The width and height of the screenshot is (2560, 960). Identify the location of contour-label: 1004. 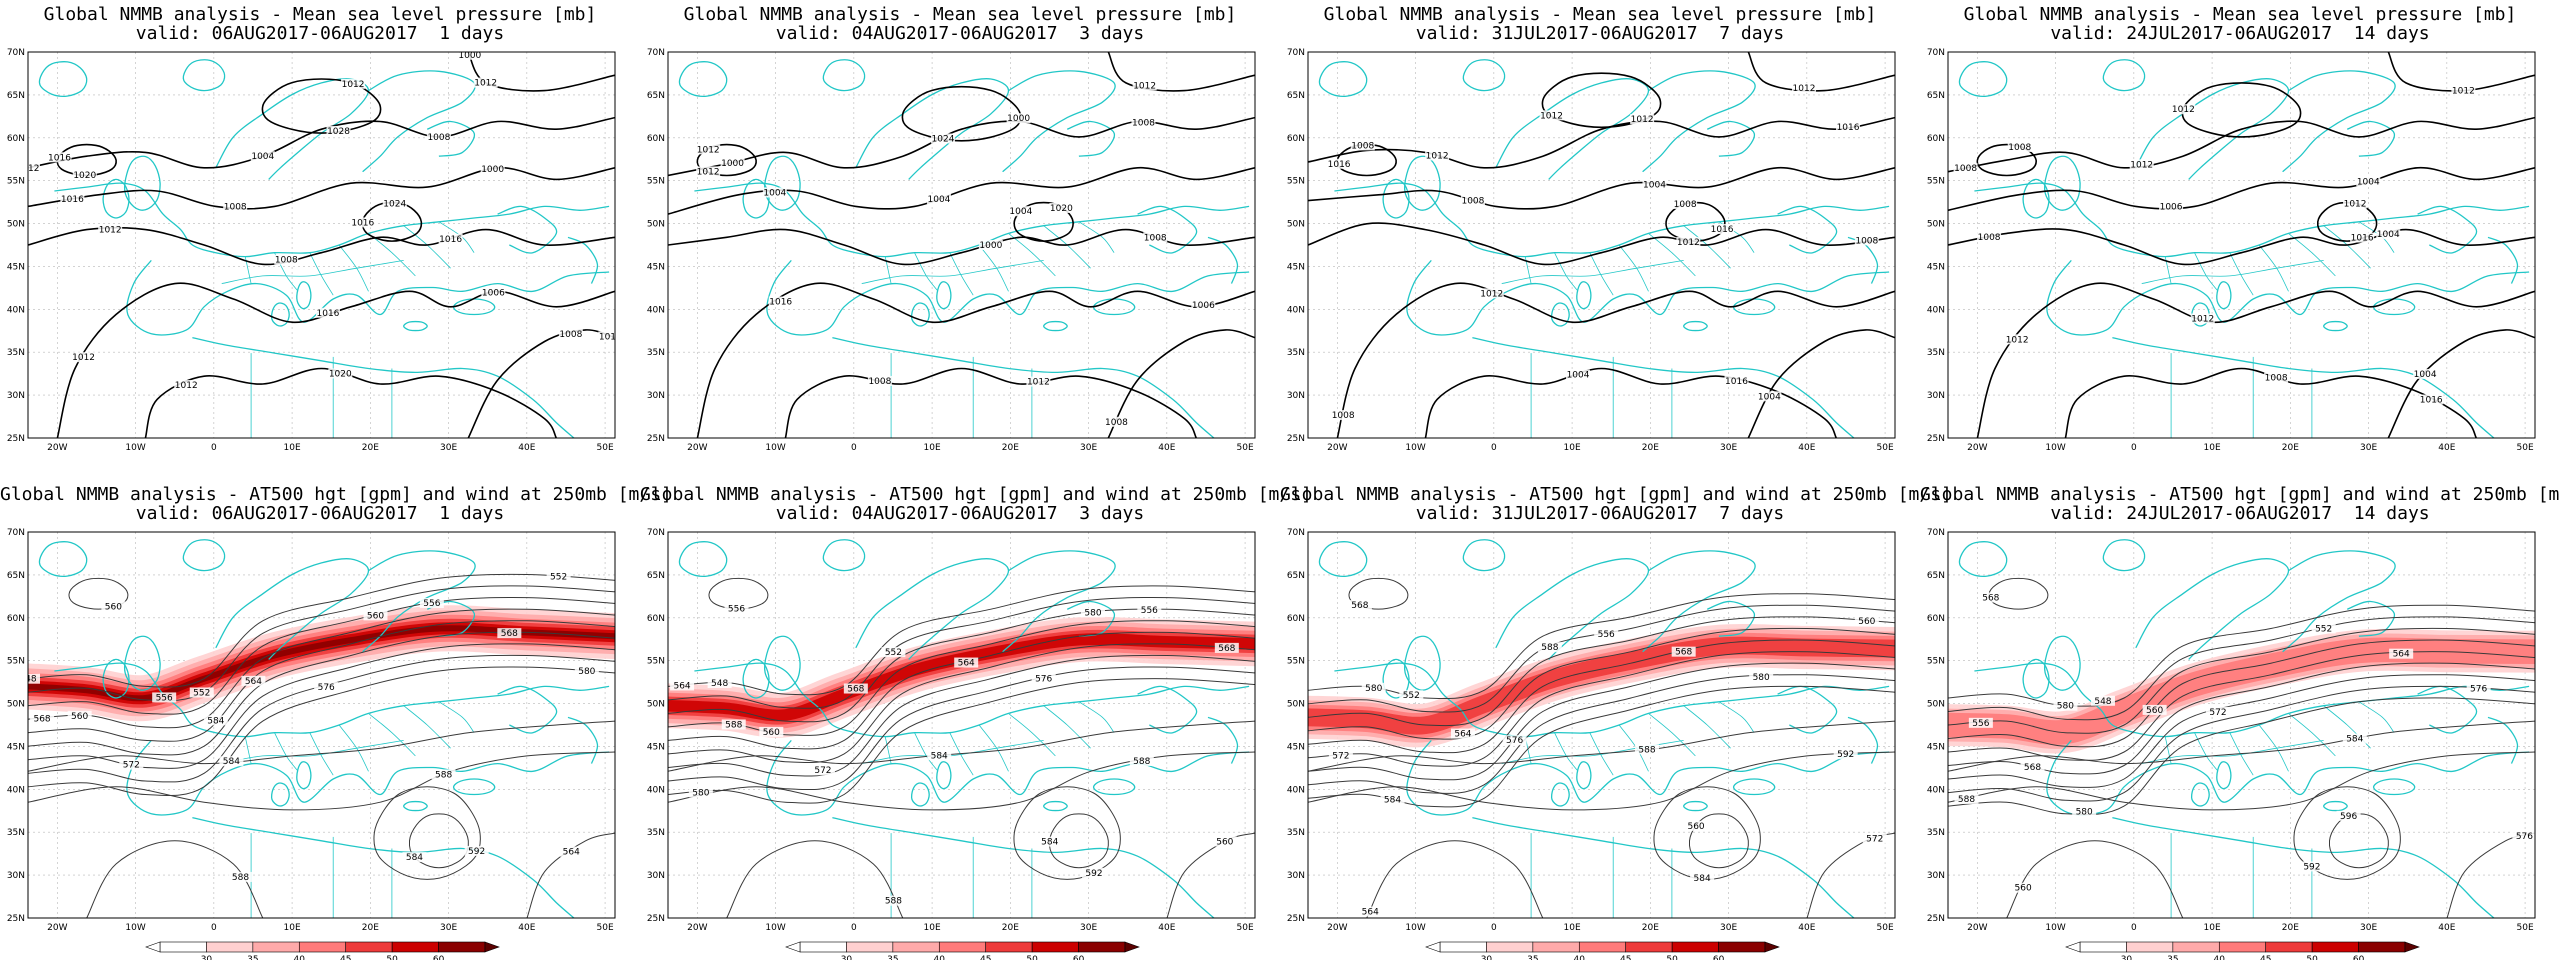
(2388, 235).